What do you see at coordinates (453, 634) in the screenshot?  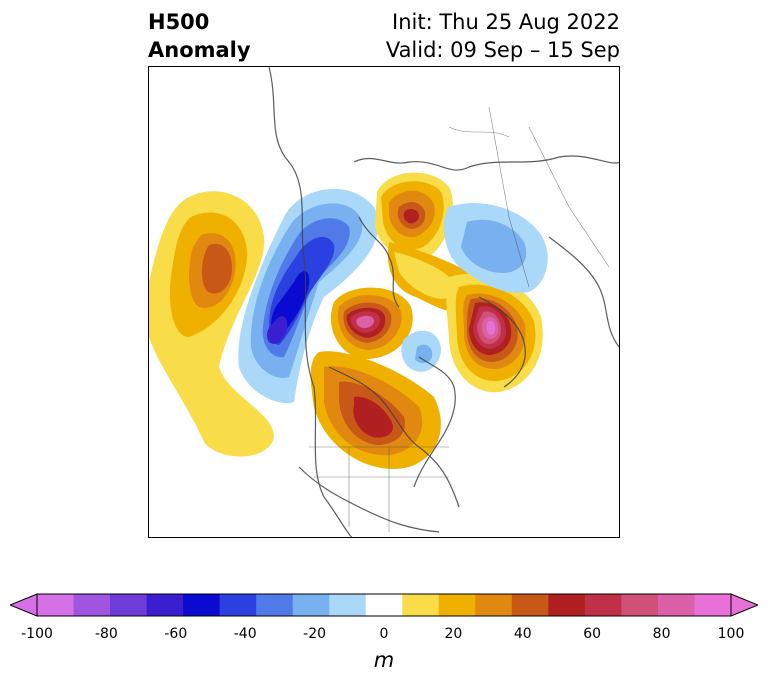 I see `colorbar-tick-label: 20` at bounding box center [453, 634].